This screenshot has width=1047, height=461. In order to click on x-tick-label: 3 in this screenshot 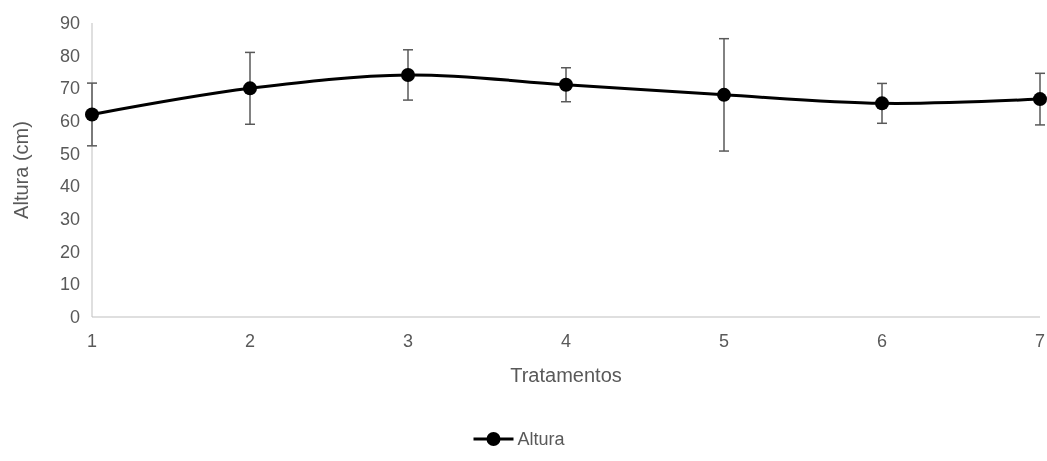, I will do `click(408, 341)`.